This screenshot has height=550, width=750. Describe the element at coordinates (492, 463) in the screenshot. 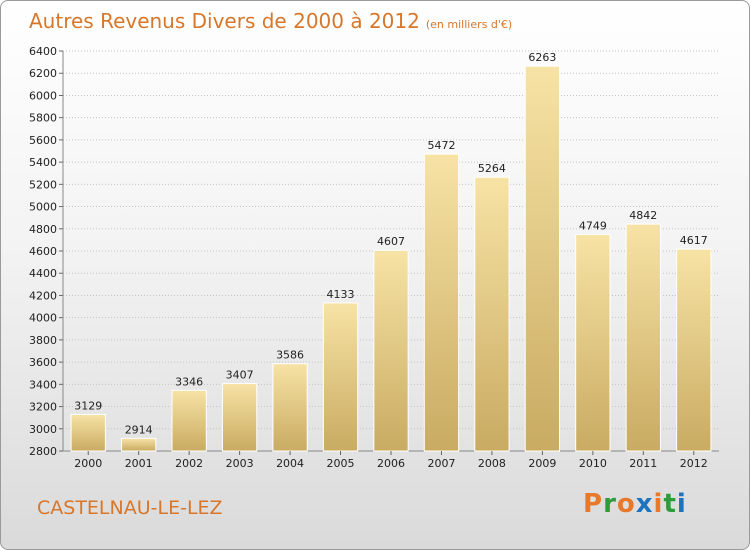

I see `x-tick-label: 2008` at that location.